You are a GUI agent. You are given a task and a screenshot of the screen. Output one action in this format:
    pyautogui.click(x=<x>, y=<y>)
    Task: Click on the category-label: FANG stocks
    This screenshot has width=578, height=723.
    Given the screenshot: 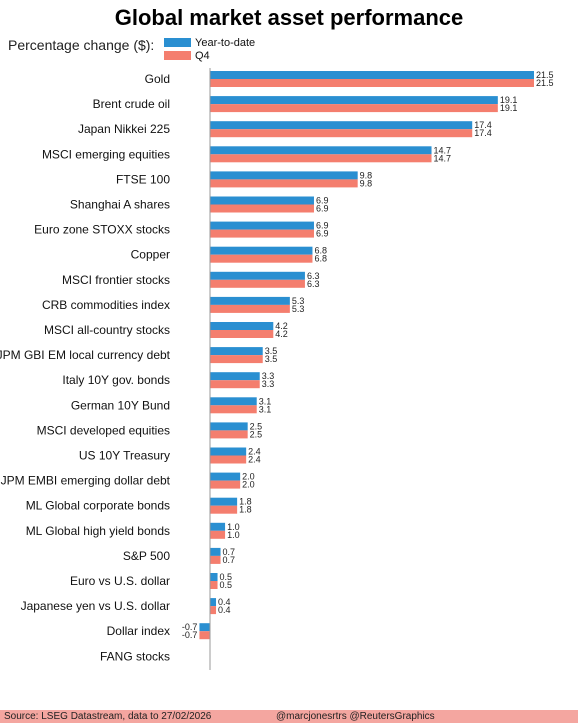 What is the action you would take?
    pyautogui.click(x=135, y=656)
    